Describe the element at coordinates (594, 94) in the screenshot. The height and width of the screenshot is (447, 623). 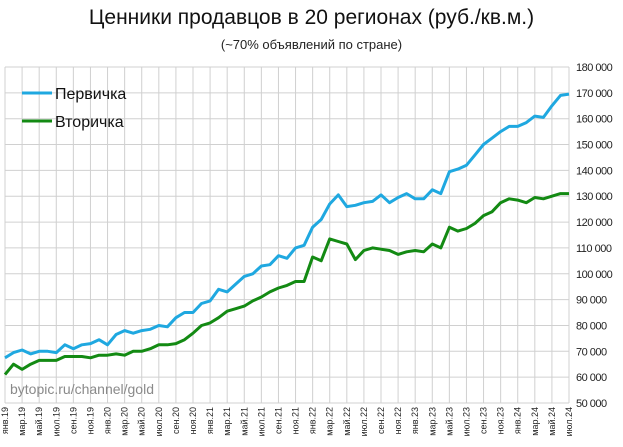
I see `y-tick-label: 170 000` at that location.